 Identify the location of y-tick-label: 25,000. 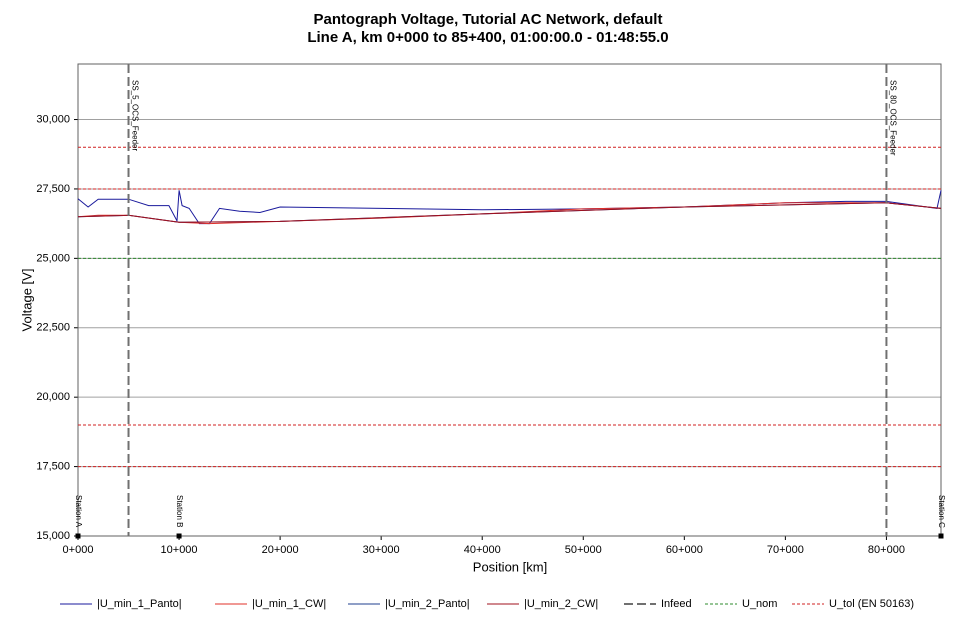
(53, 258).